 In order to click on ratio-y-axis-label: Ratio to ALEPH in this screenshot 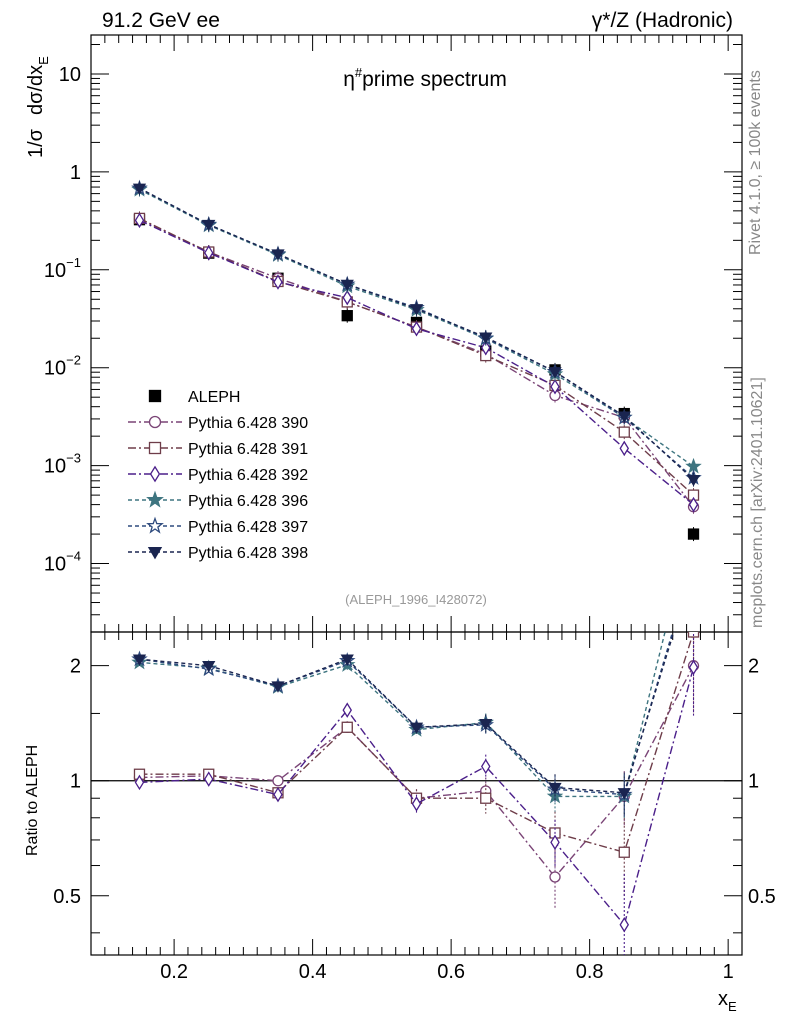, I will do `click(32, 800)`.